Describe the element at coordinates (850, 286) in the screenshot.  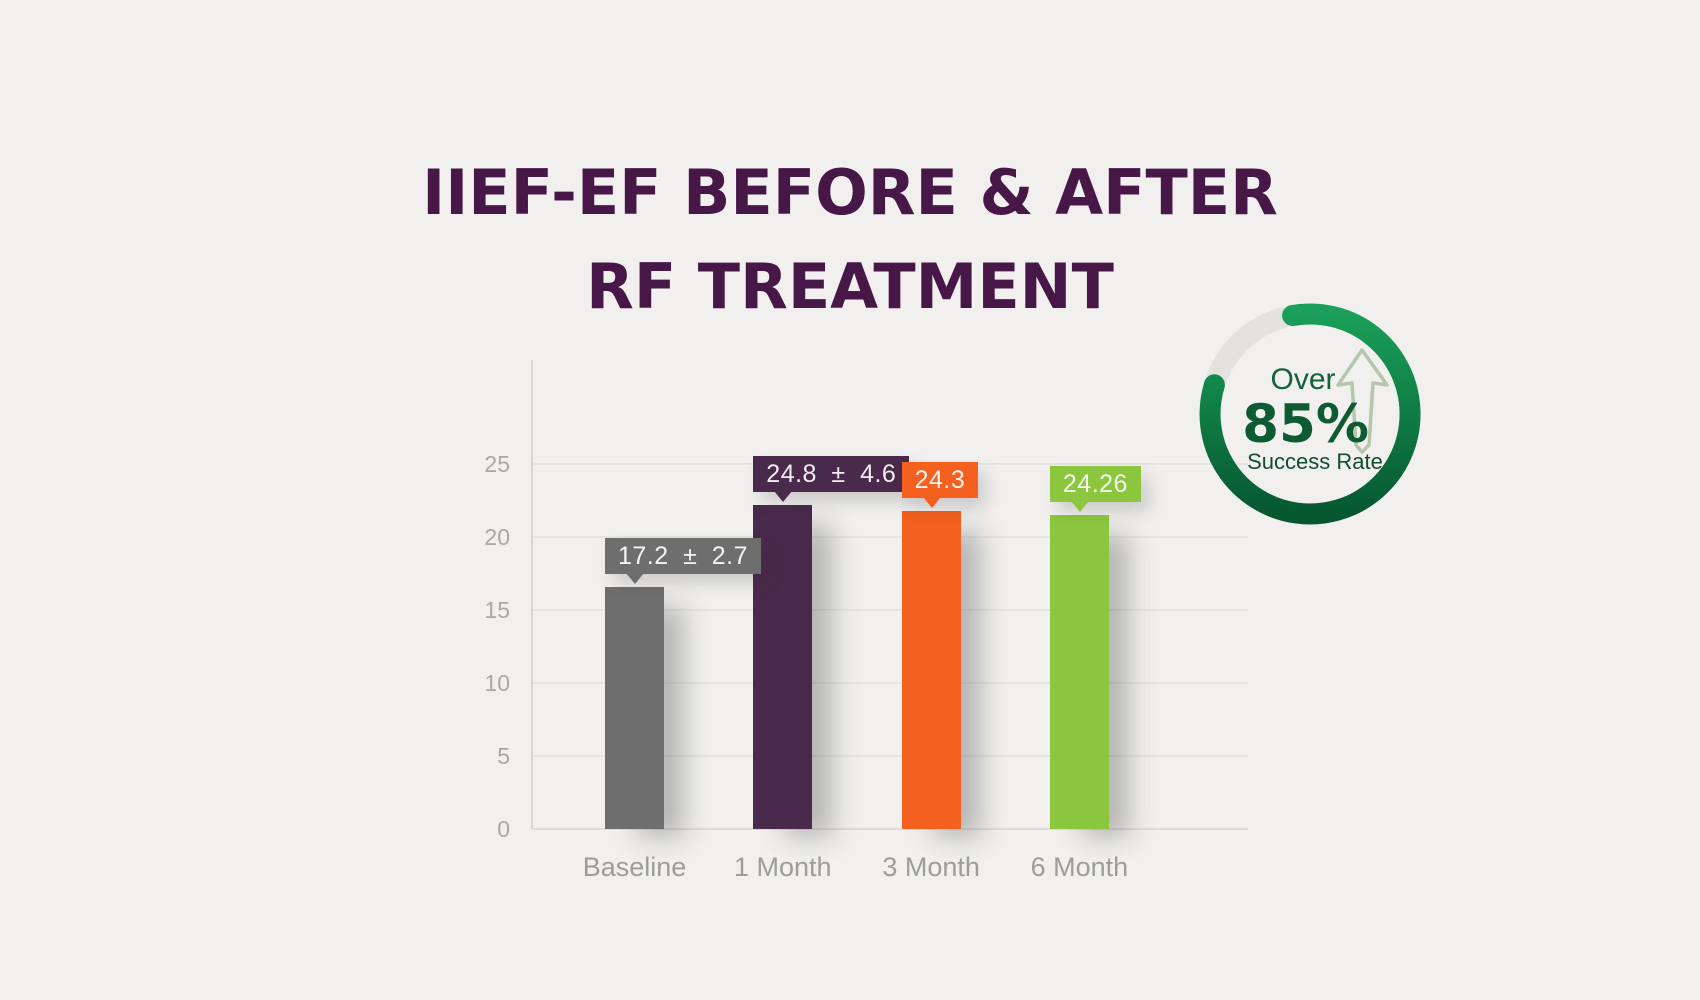
I see `chart-title-line2: RF TREATMENT` at that location.